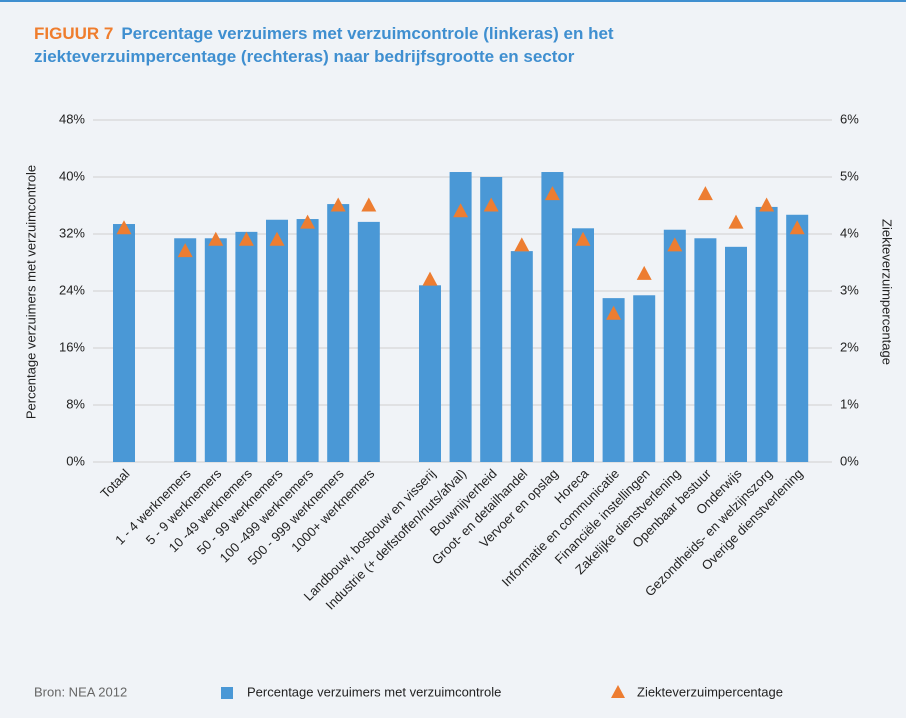 The image size is (906, 718). What do you see at coordinates (887, 292) in the screenshot?
I see `y2-axis-label: Ziekteverzuimpercentage` at bounding box center [887, 292].